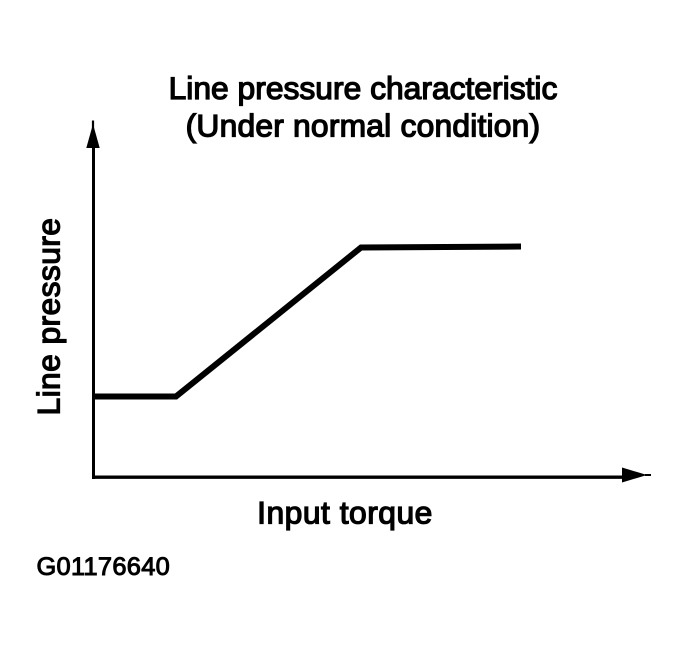 The image size is (687, 650). What do you see at coordinates (49, 317) in the screenshot?
I see `svg-text: Line pressure` at bounding box center [49, 317].